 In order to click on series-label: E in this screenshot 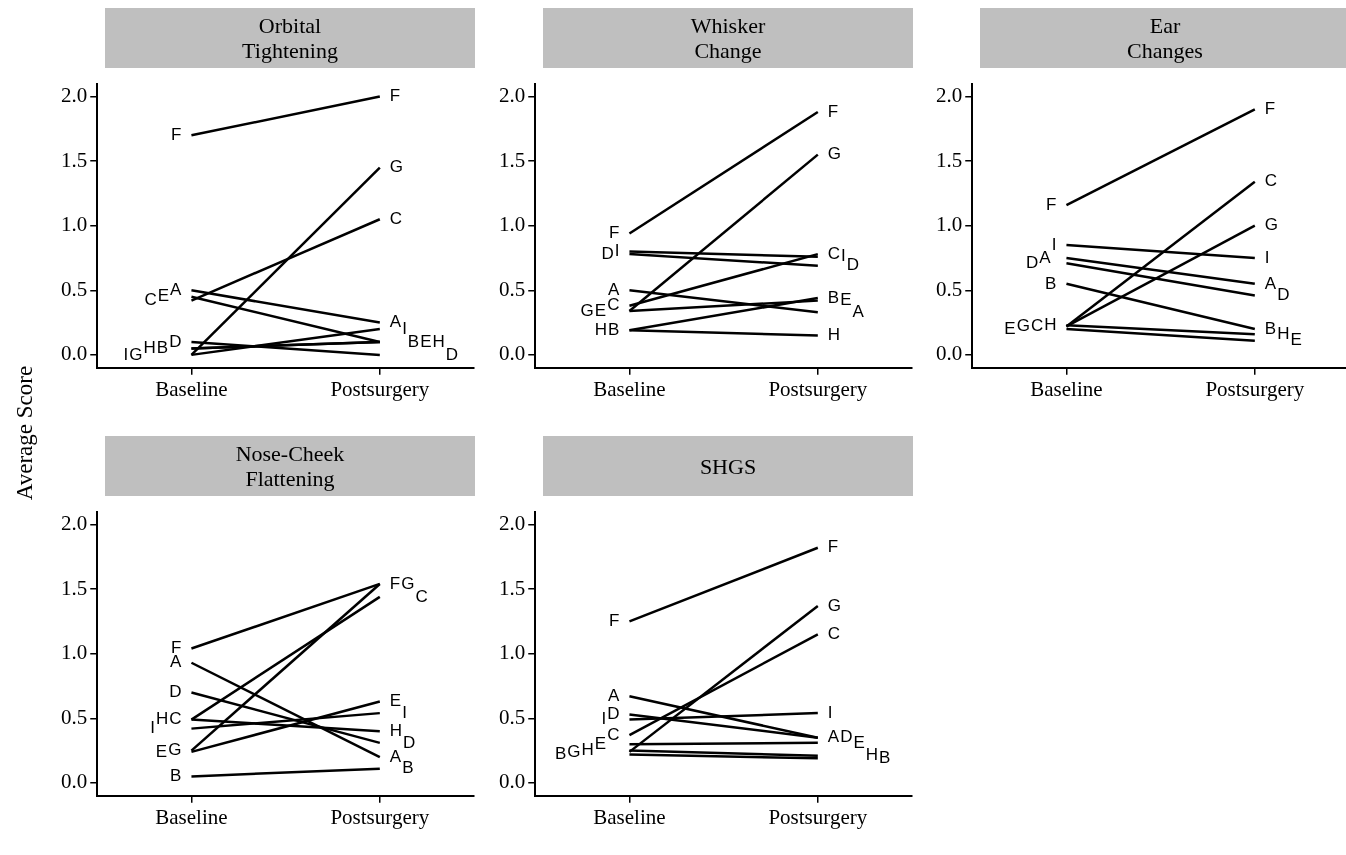, I will do `click(600, 743)`.